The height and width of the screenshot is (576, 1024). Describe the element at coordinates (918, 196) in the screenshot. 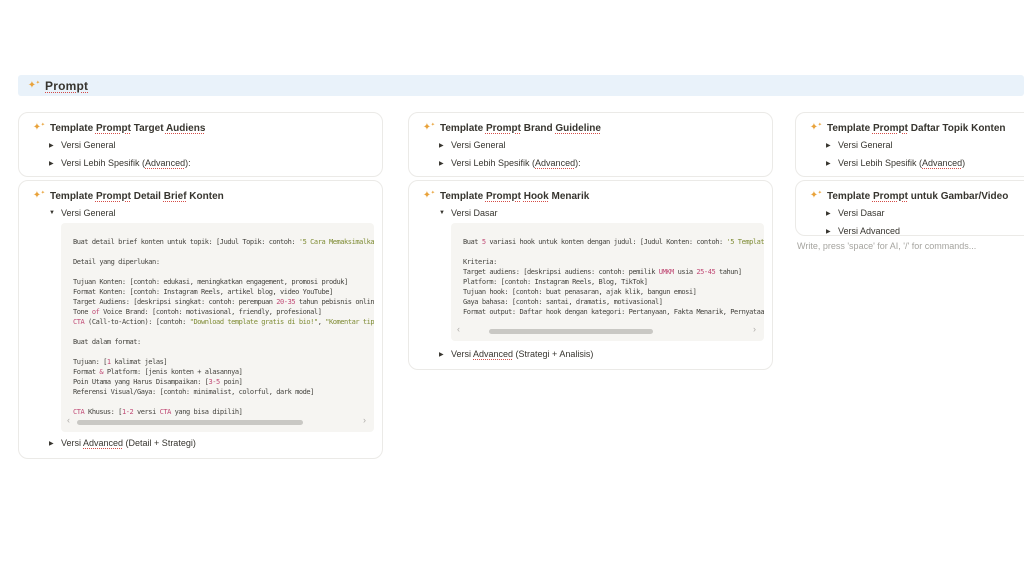

I see `card-title: Template Prompt untuk Gambar/Video` at that location.